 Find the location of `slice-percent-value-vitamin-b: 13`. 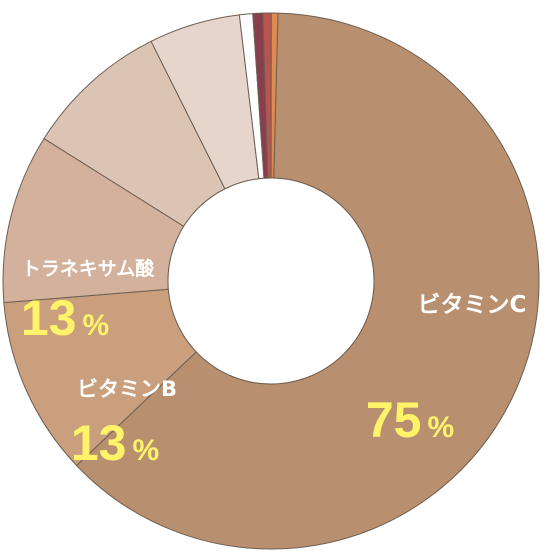

slice-percent-value-vitamin-b: 13 is located at coordinates (99, 443).